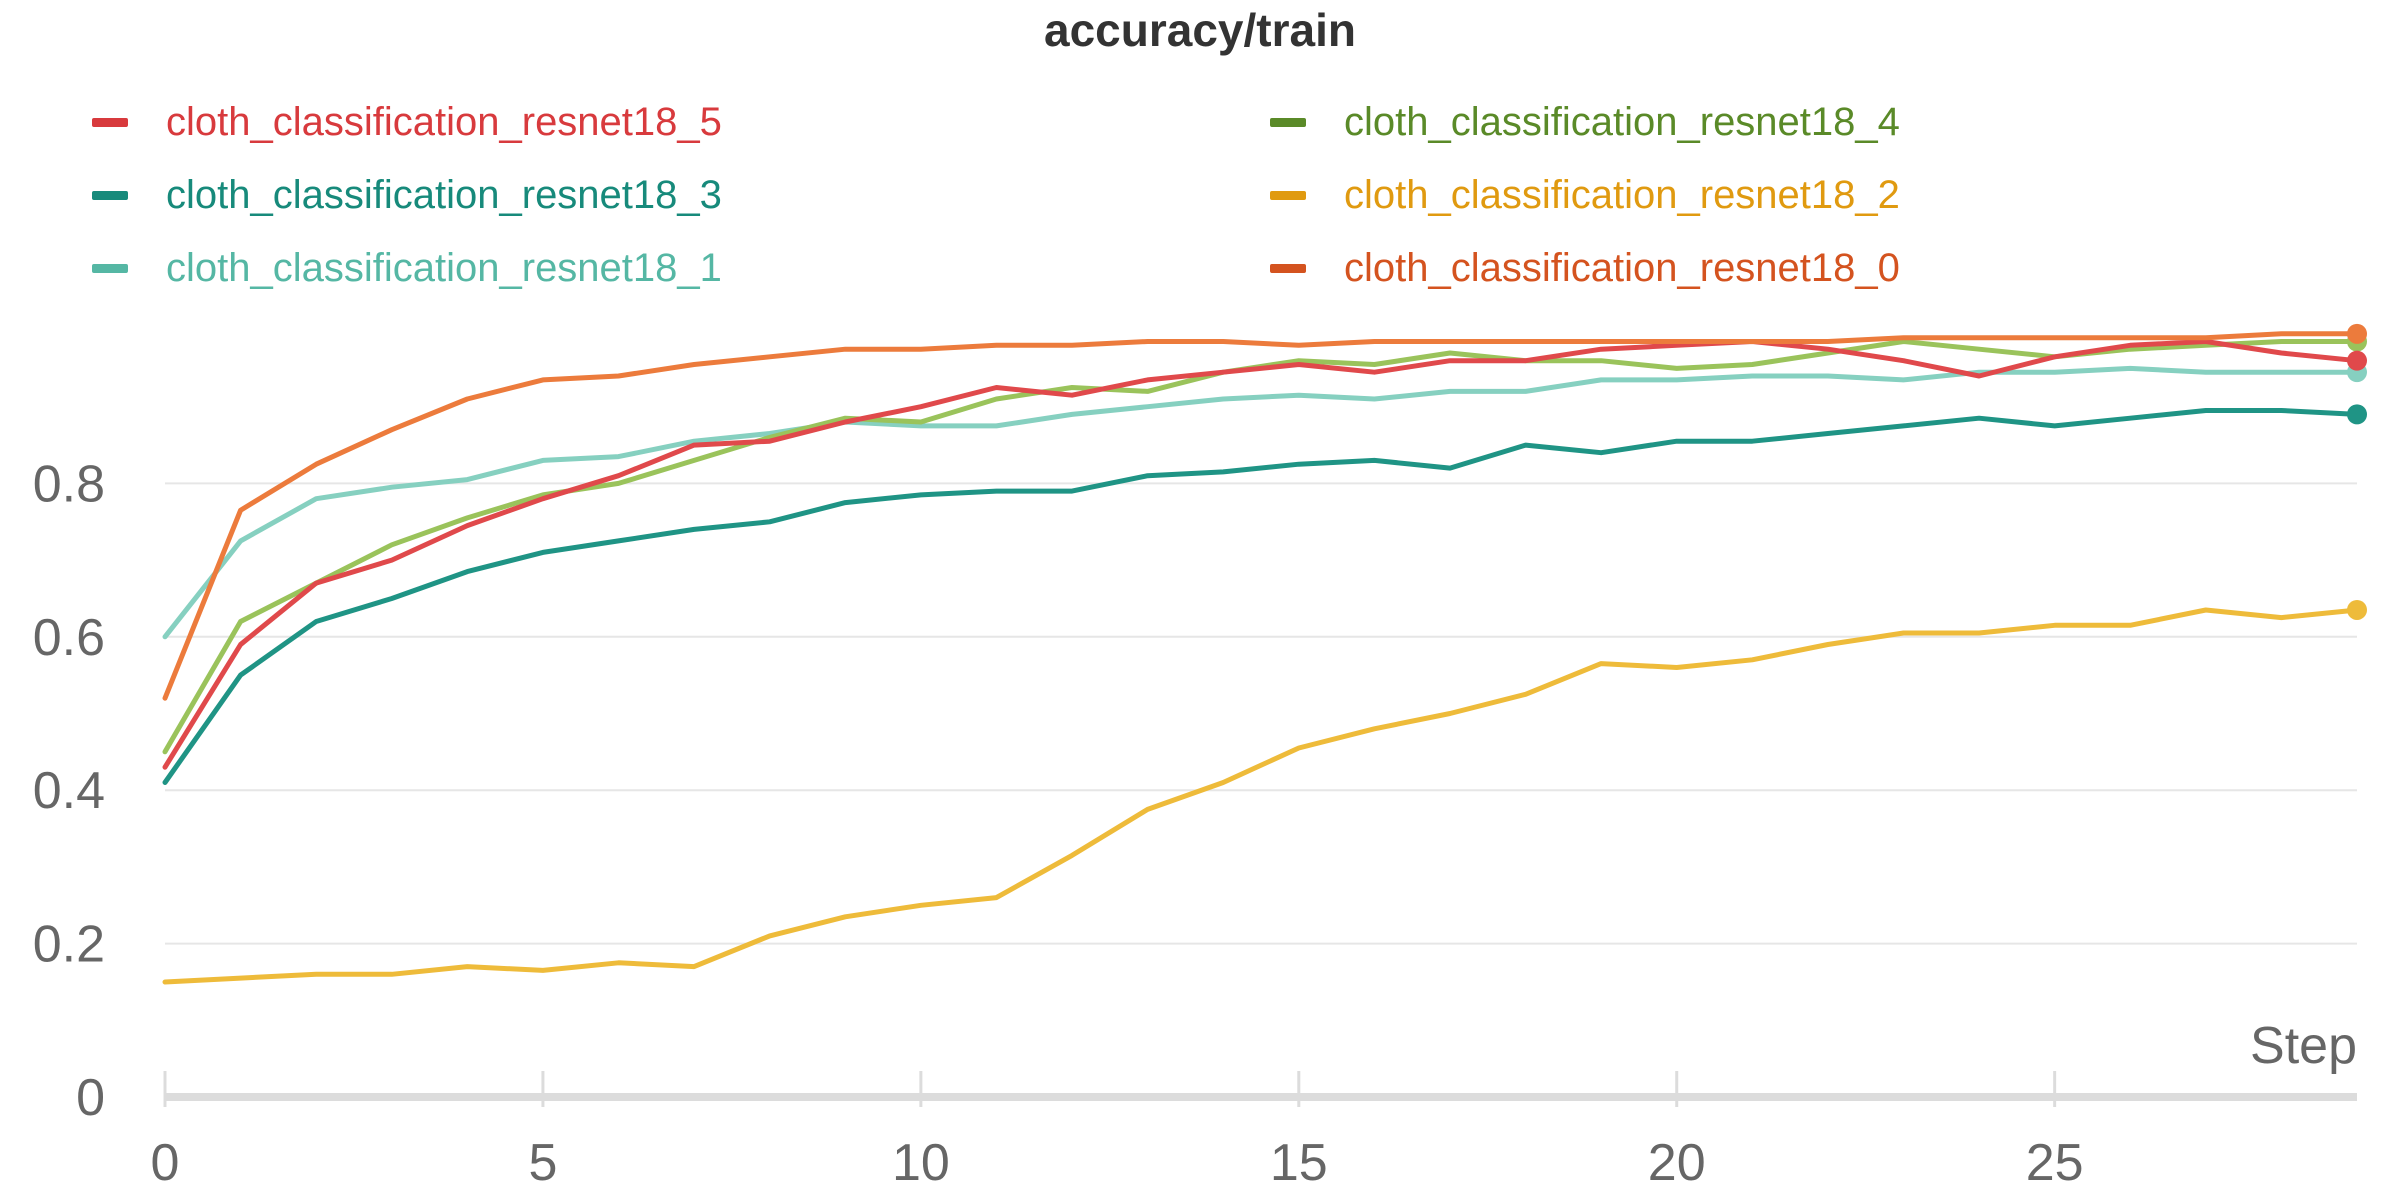 The image size is (2400, 1200). Describe the element at coordinates (2357, 471) in the screenshot. I see `marker-layer` at that location.